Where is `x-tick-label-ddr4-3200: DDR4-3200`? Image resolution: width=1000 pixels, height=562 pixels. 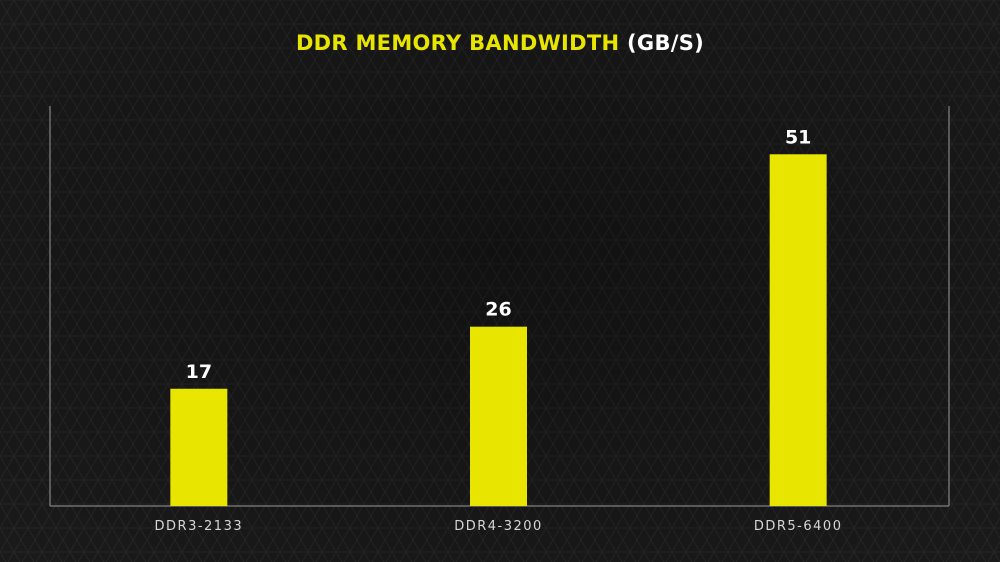
x-tick-label-ddr4-3200: DDR4-3200 is located at coordinates (498, 526).